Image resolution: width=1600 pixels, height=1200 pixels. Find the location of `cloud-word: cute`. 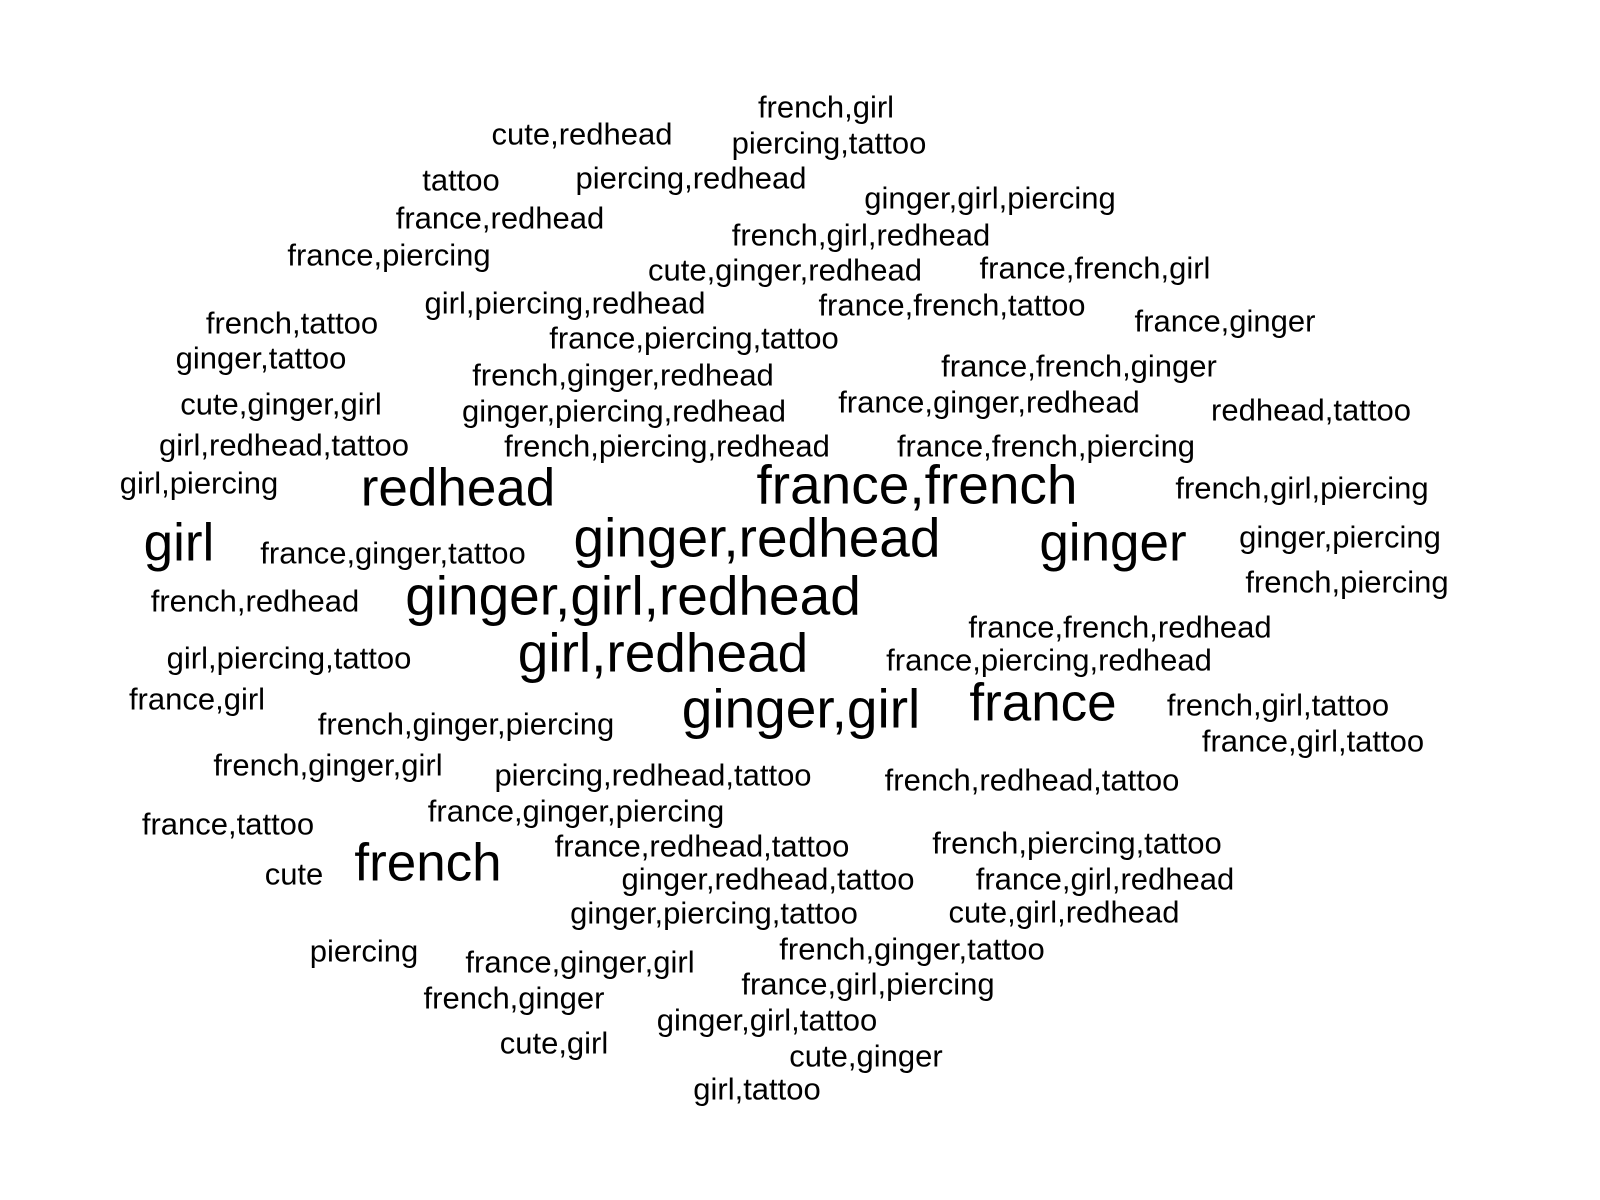

cloud-word: cute is located at coordinates (294, 874).